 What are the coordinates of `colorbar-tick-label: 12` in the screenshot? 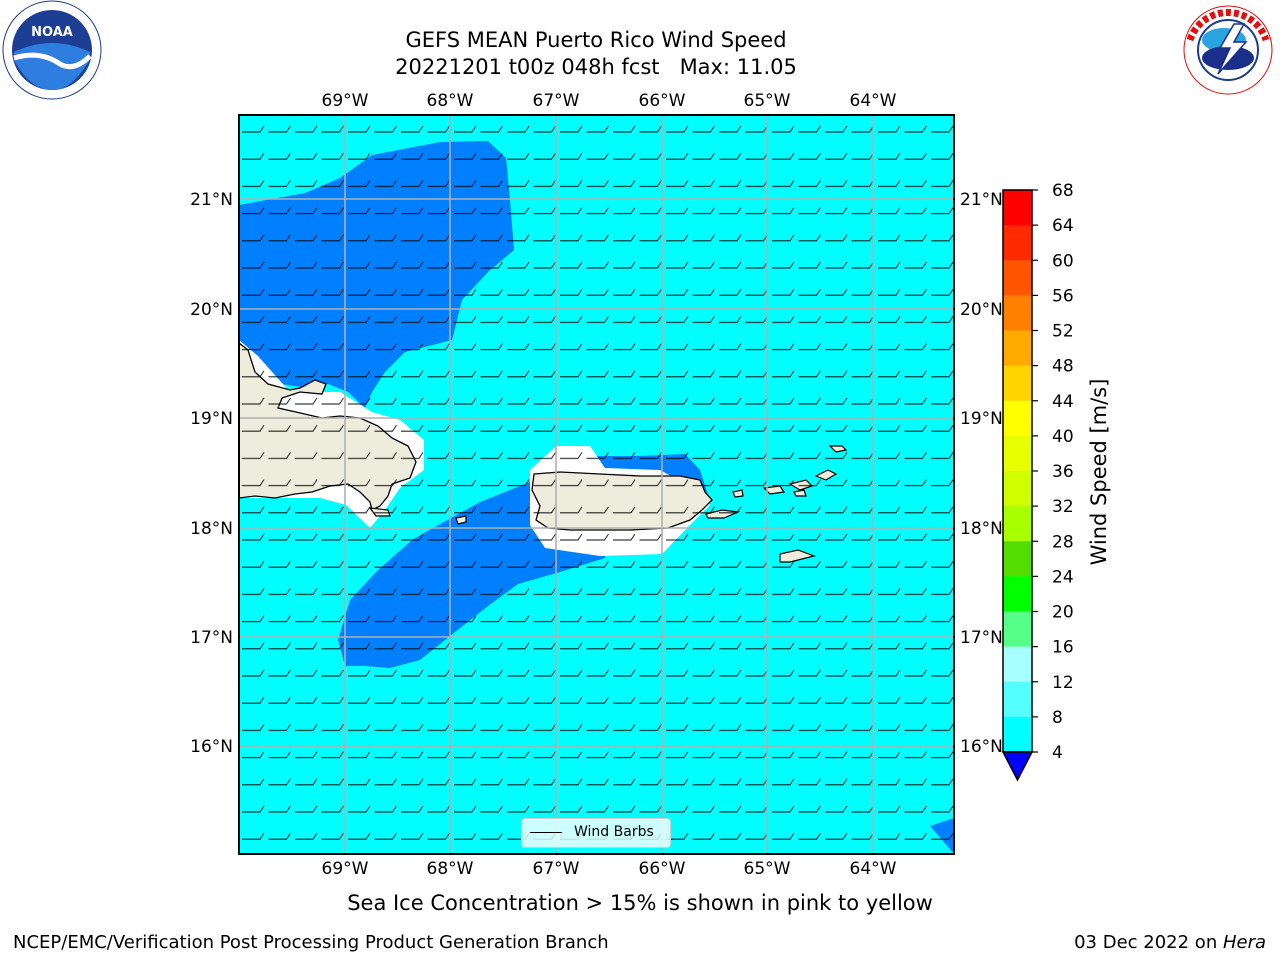 It's located at (1063, 683).